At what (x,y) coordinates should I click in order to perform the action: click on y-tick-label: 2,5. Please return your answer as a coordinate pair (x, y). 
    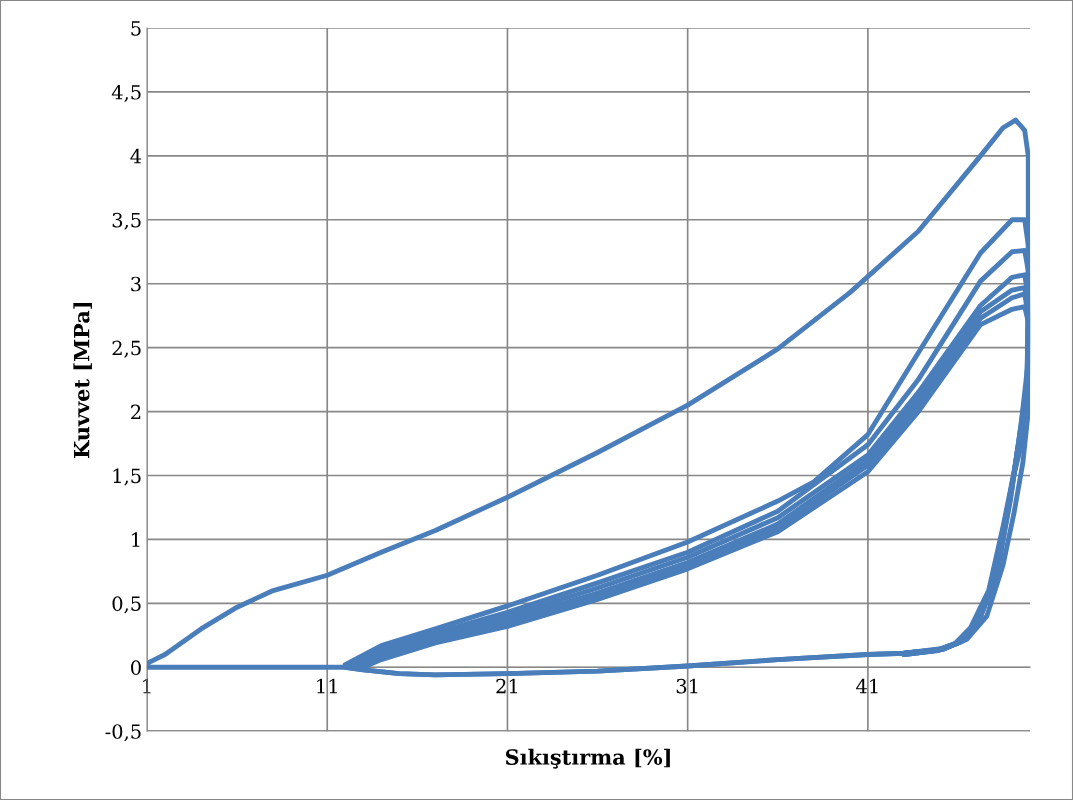
    Looking at the image, I should click on (126, 349).